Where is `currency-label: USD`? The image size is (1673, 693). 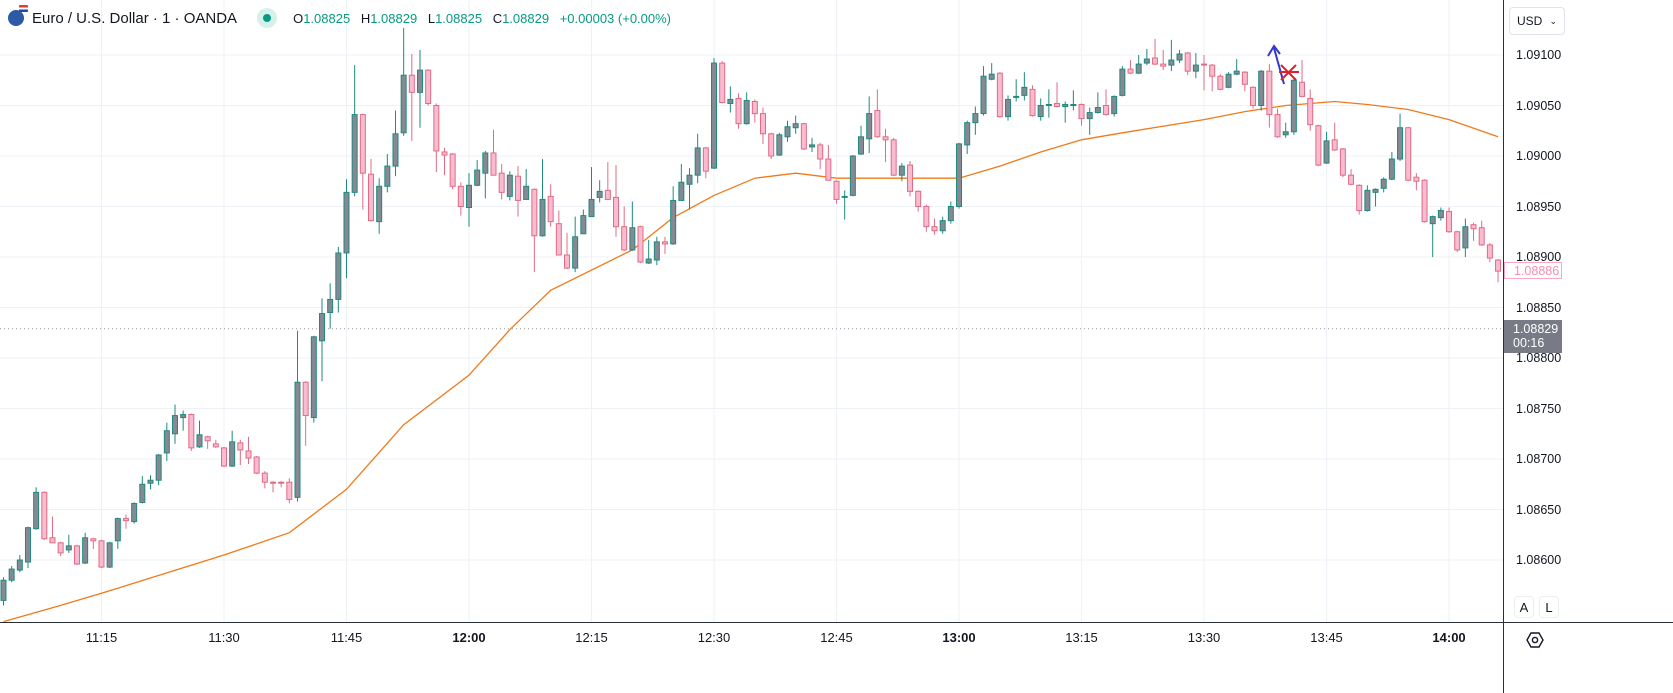 currency-label: USD is located at coordinates (1530, 21).